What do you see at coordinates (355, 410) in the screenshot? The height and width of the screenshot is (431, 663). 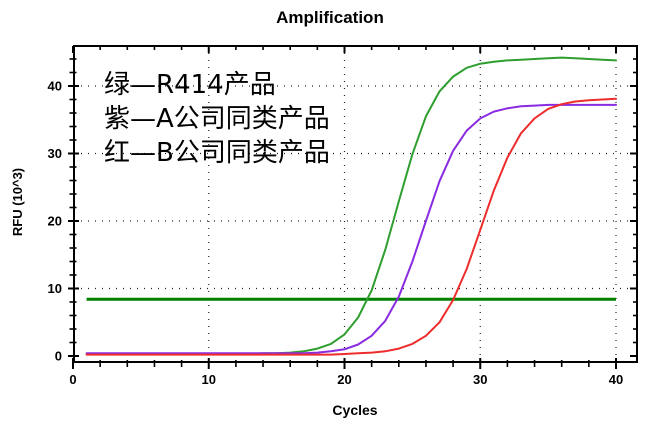 I see `x-axis-label: Cycles` at bounding box center [355, 410].